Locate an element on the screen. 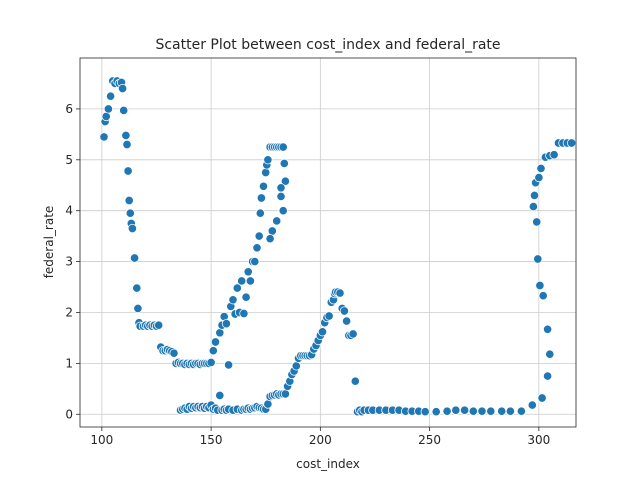 The height and width of the screenshot is (480, 640). y-tick-label: 5 is located at coordinates (69, 160).